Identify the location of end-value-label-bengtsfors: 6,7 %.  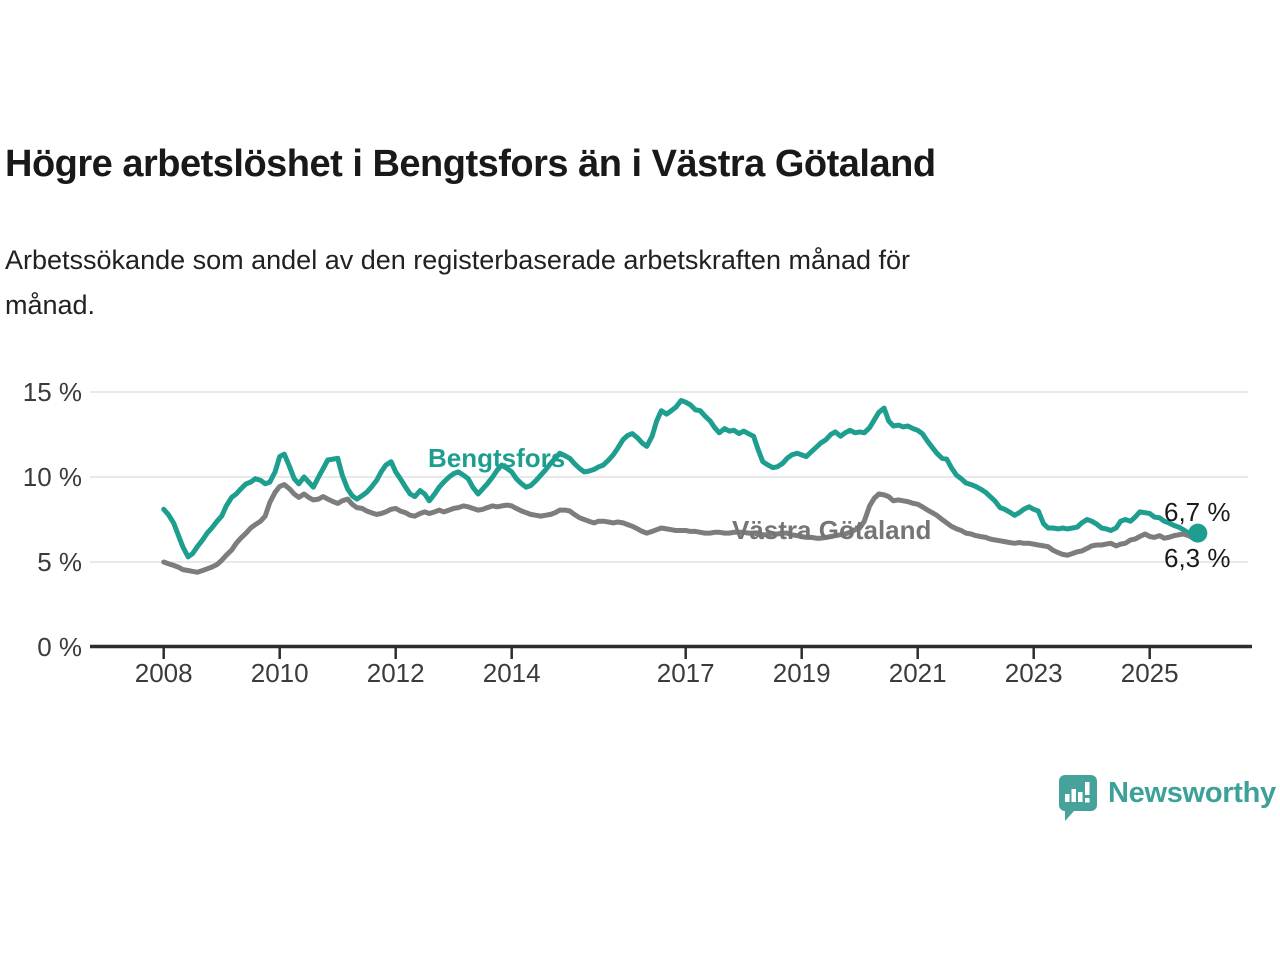
(1197, 512).